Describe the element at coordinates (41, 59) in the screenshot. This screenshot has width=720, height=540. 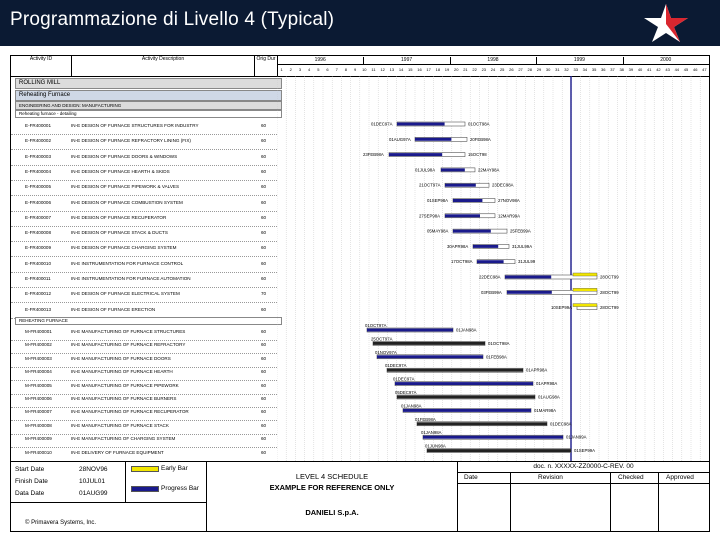
I see `activity-id-header: Activity ID` at that location.